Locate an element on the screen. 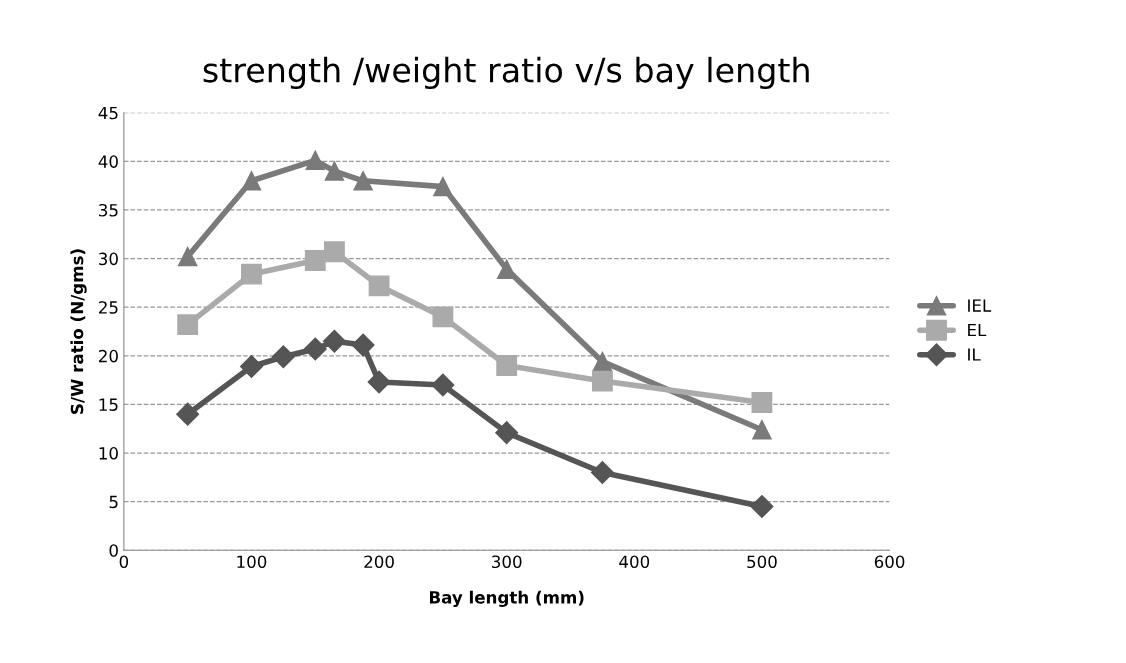 The width and height of the screenshot is (1126, 663). legend-label: IEL is located at coordinates (980, 305).